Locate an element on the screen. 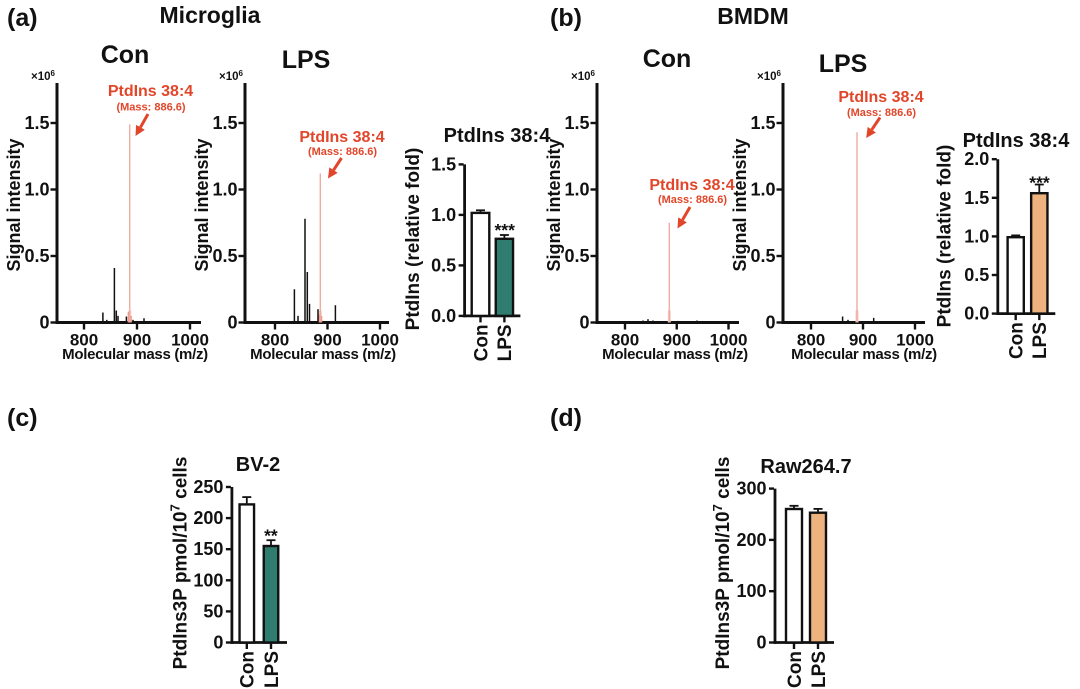 The image size is (1080, 689). svg-text: Raw264.7 is located at coordinates (805, 467).